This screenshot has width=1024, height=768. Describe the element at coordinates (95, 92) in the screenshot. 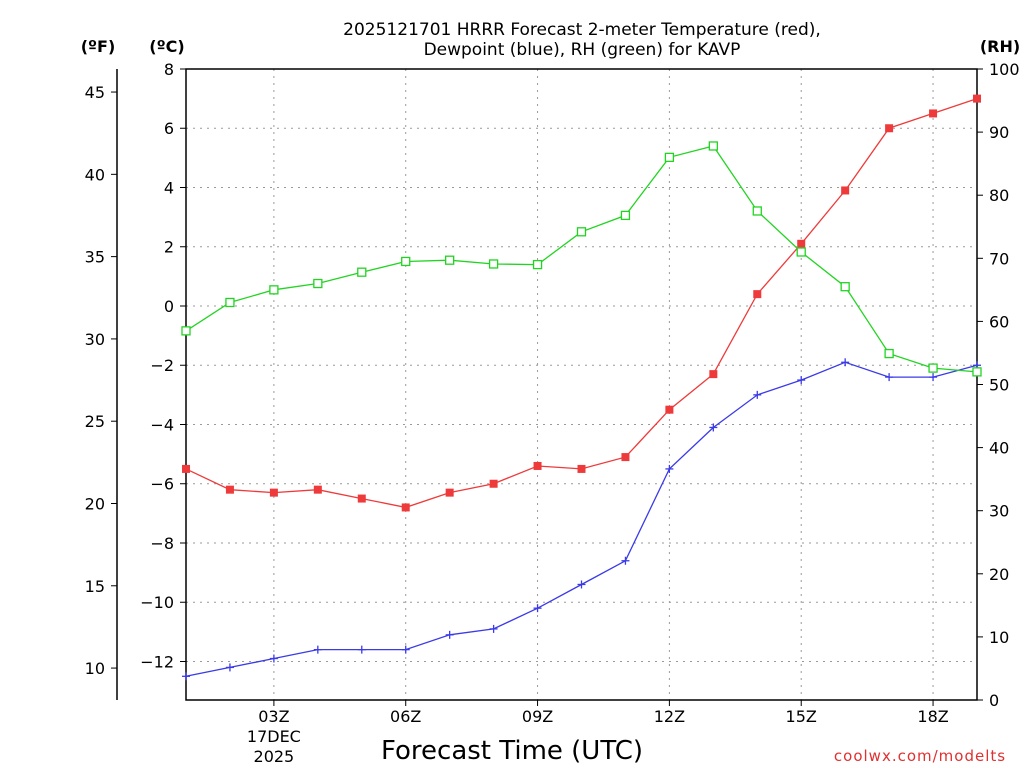

I see `fahrenheit-tick-label: 45` at that location.